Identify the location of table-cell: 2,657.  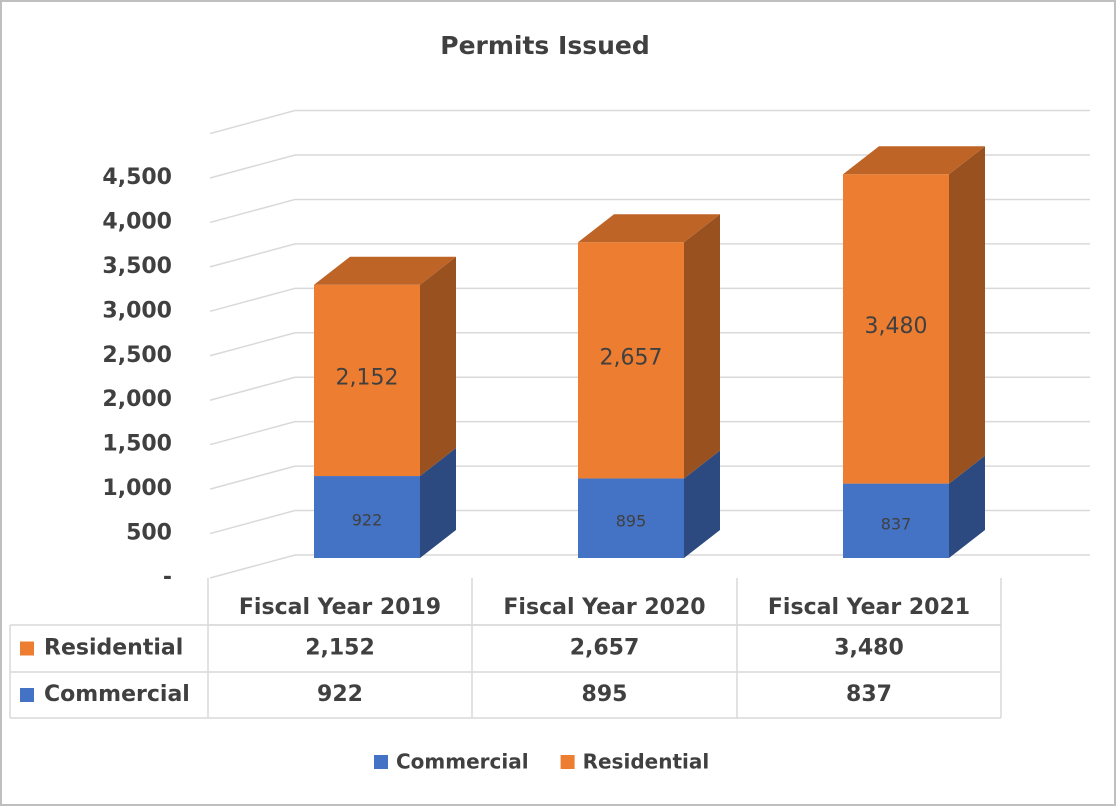
(605, 648).